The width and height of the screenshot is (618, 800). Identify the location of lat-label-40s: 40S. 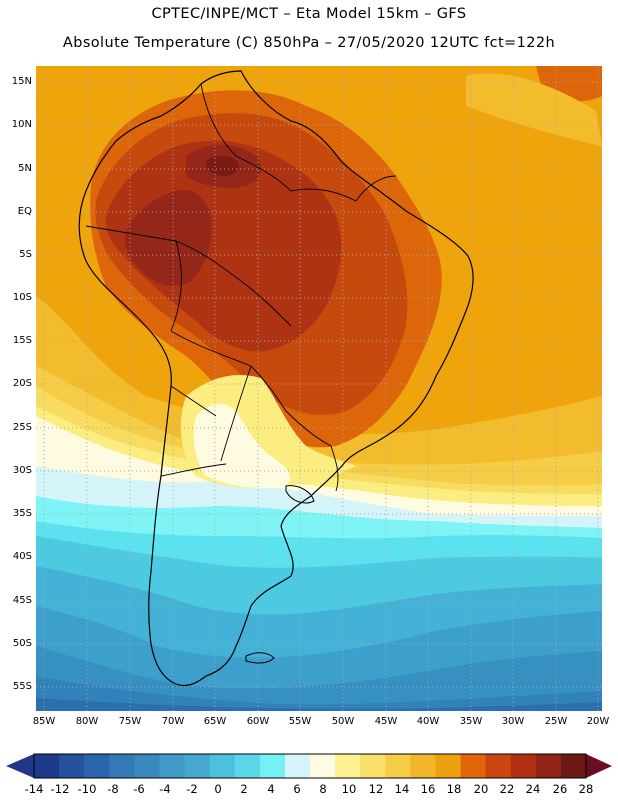
(22, 556).